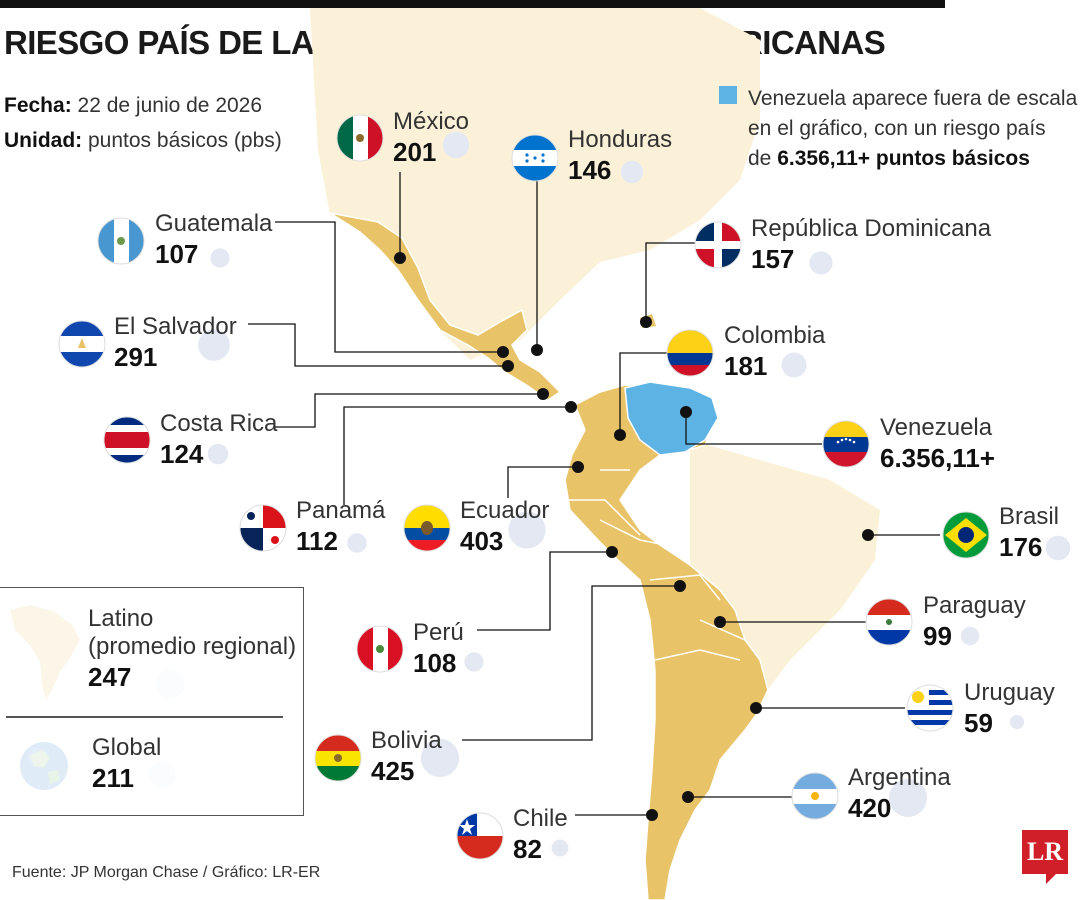 This screenshot has width=1080, height=900. Describe the element at coordinates (380, 649) in the screenshot. I see `peru-flag-icon` at that location.